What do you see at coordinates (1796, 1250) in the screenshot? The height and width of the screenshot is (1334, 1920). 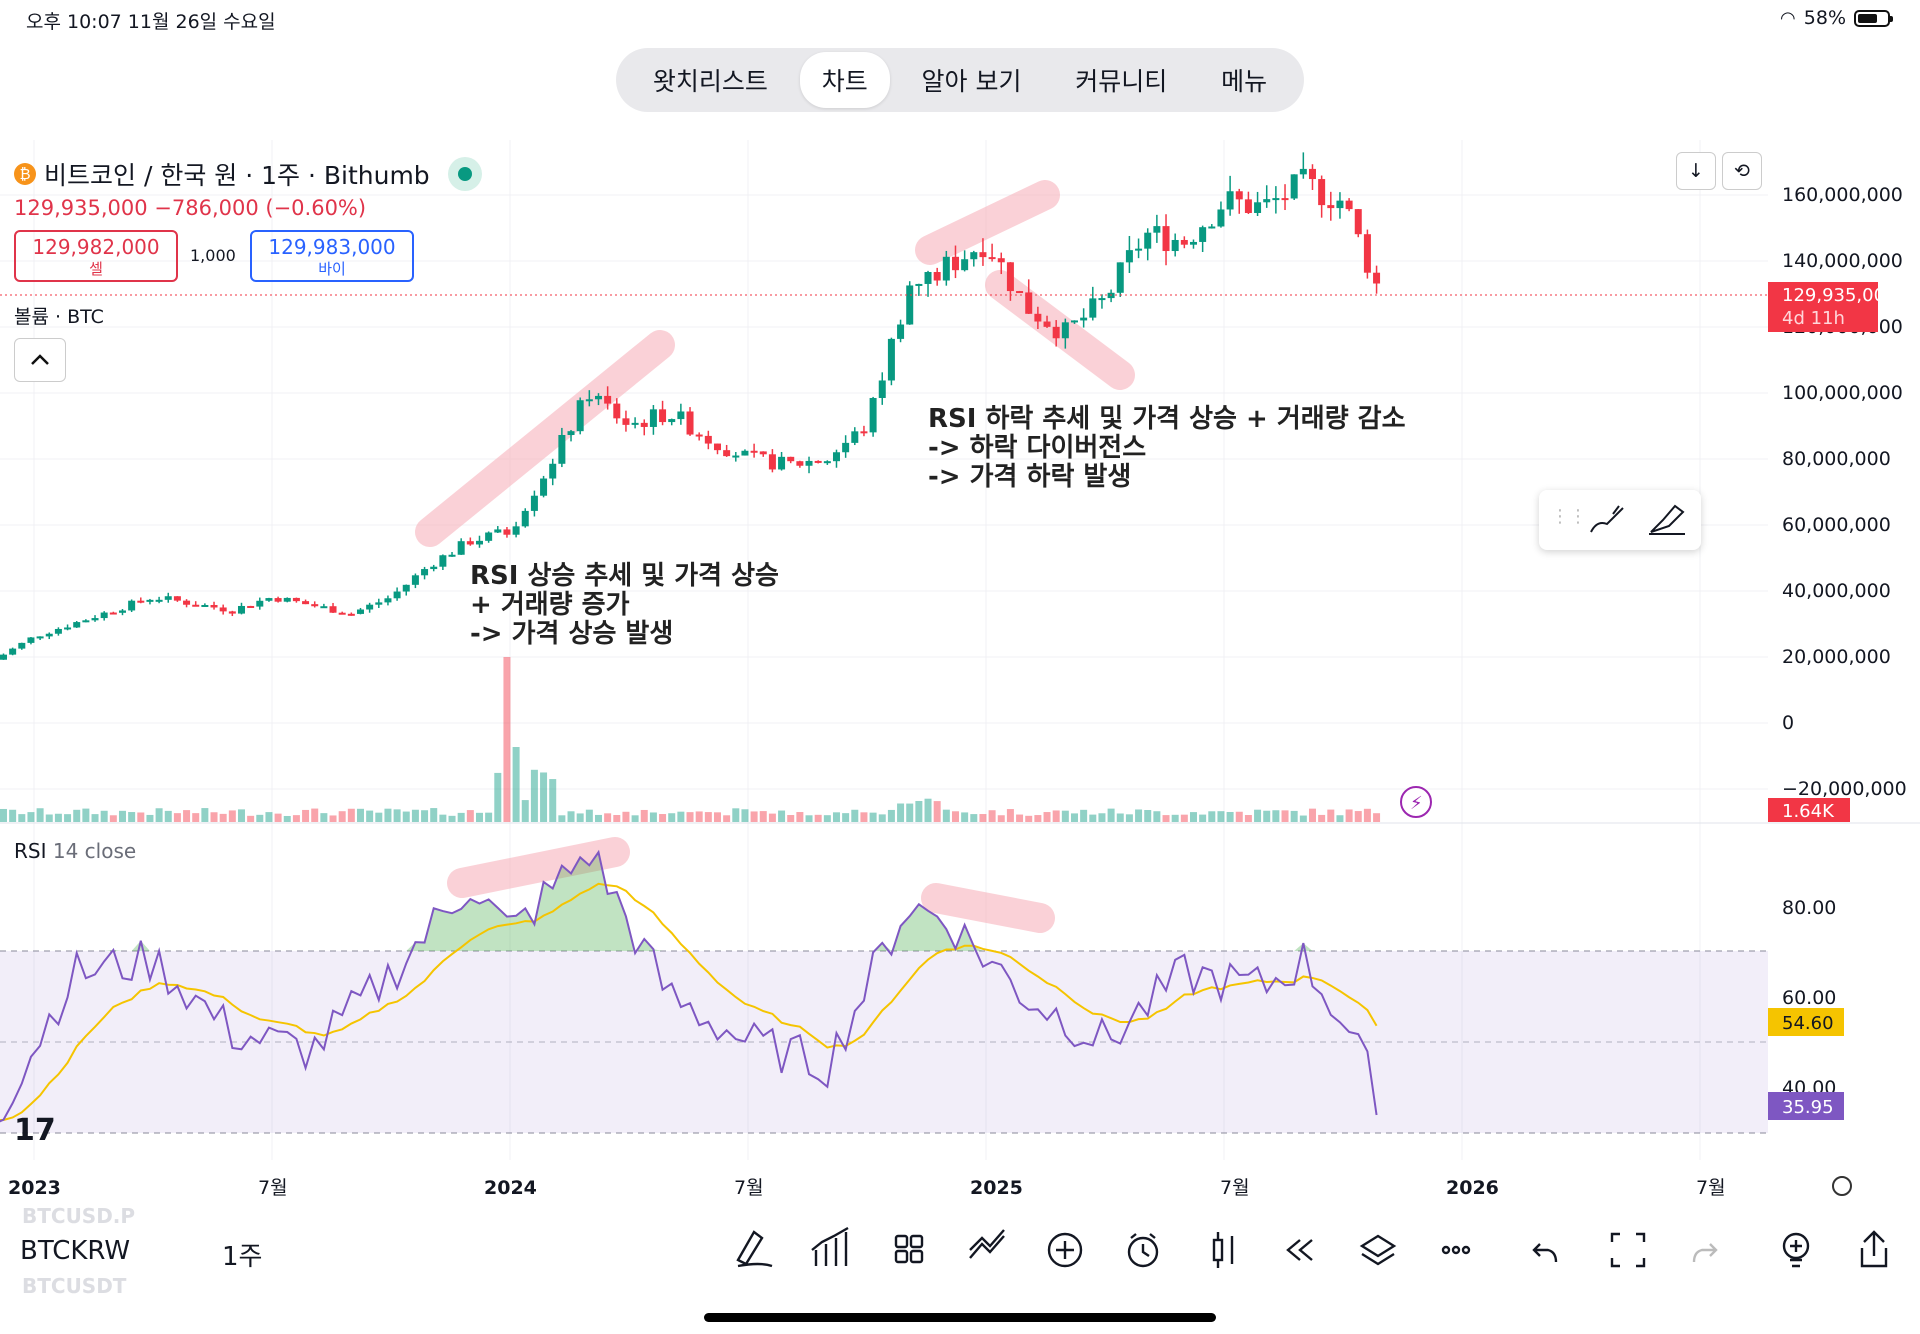 I see `ideas-icon` at bounding box center [1796, 1250].